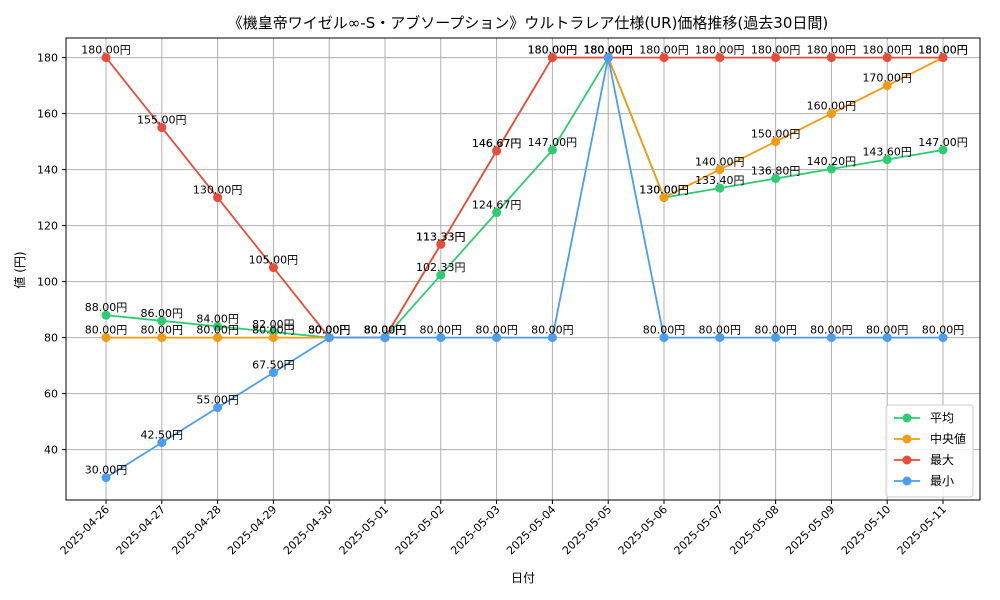 The height and width of the screenshot is (600, 1000). Describe the element at coordinates (497, 143) in the screenshot. I see `data-label: 146.67円` at that location.